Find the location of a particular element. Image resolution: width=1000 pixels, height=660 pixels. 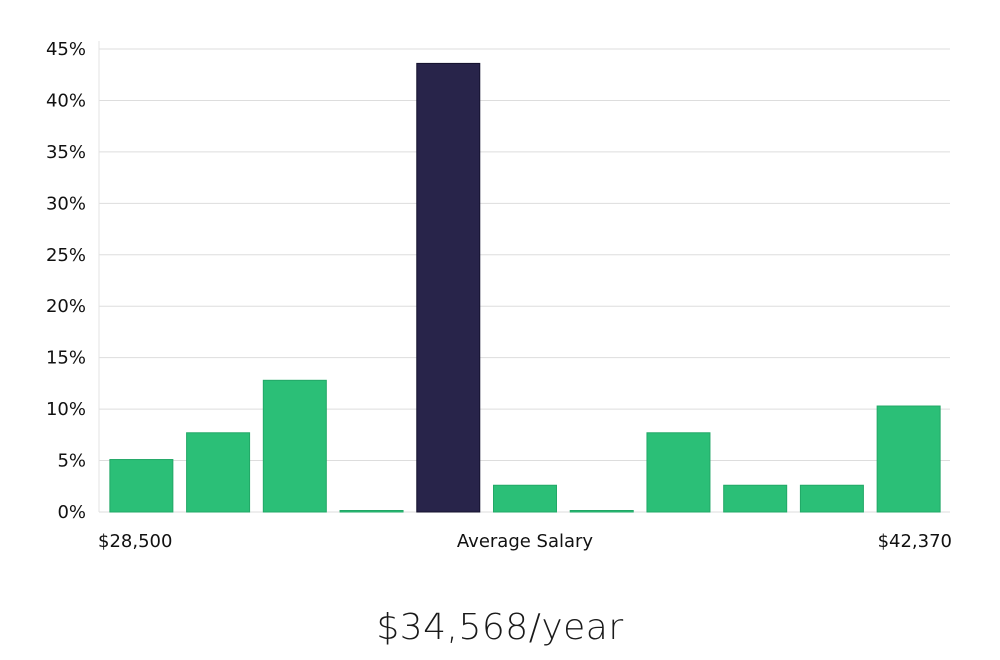

y-tick-label: 40% is located at coordinates (66, 100).